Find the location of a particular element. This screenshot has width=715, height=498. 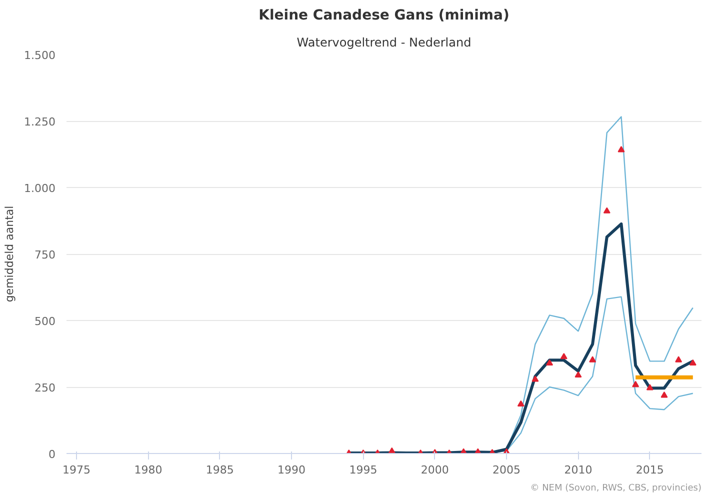

x-tick-label: 2010 is located at coordinates (578, 470).